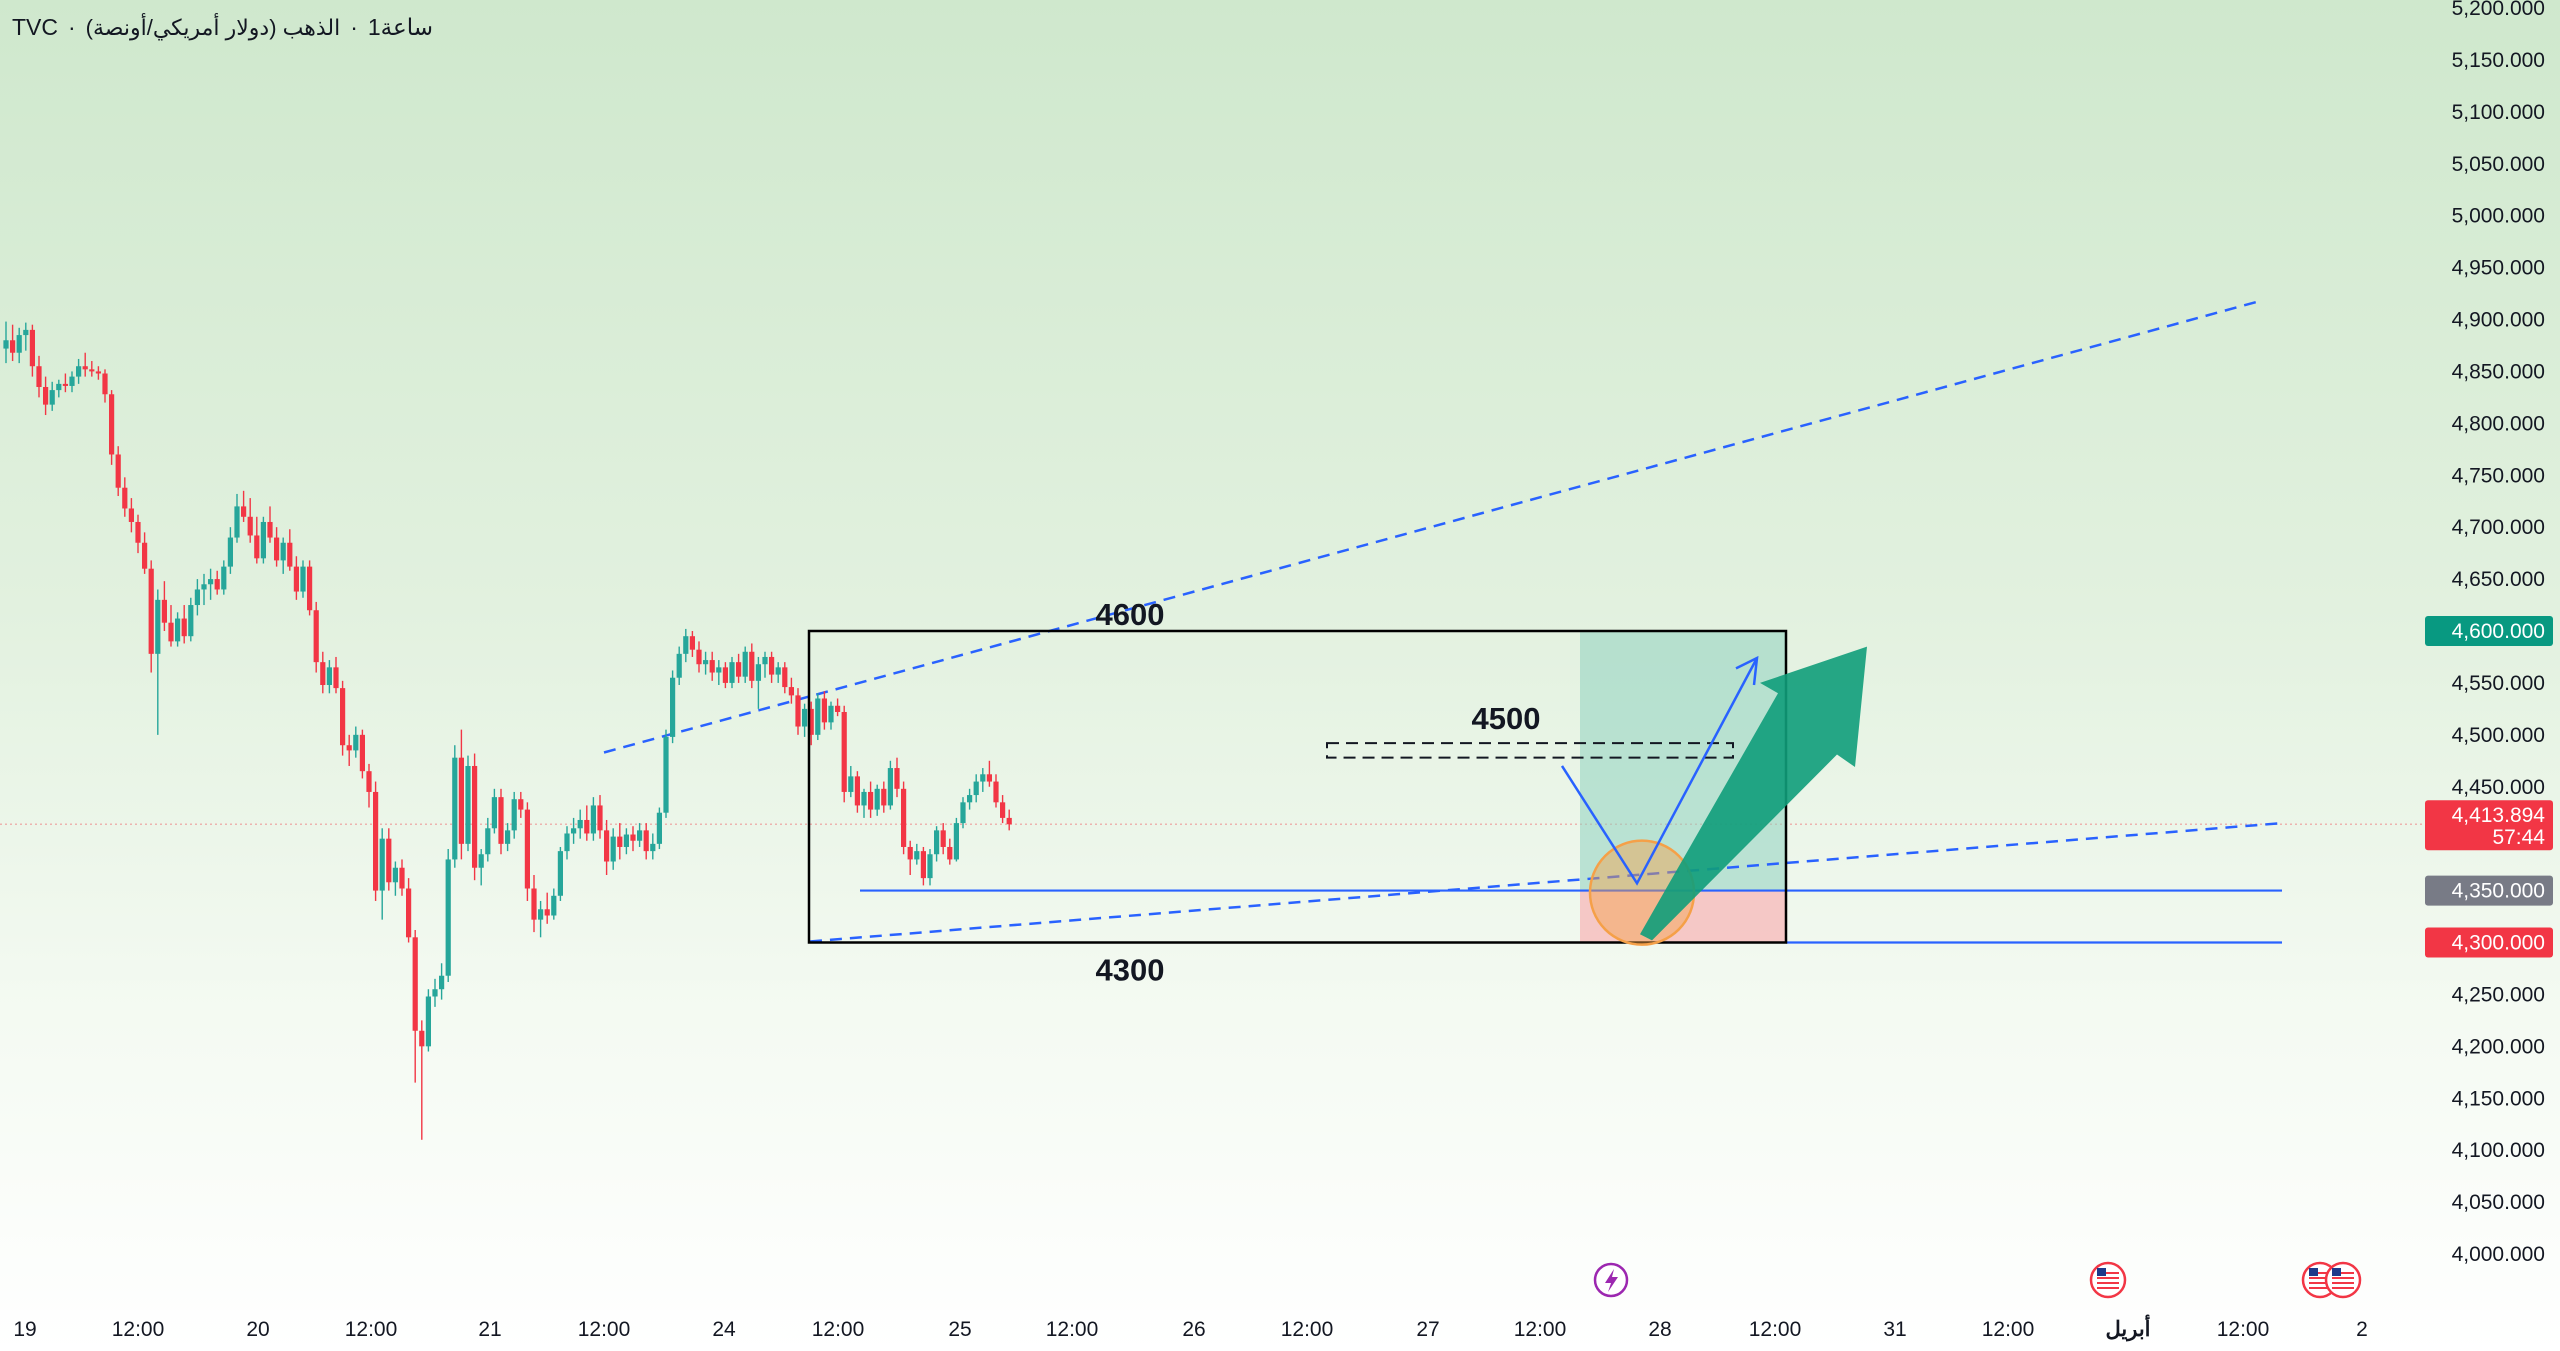 The width and height of the screenshot is (2560, 1351). Describe the element at coordinates (2498, 1098) in the screenshot. I see `price-tick-label: 4,150.000` at that location.